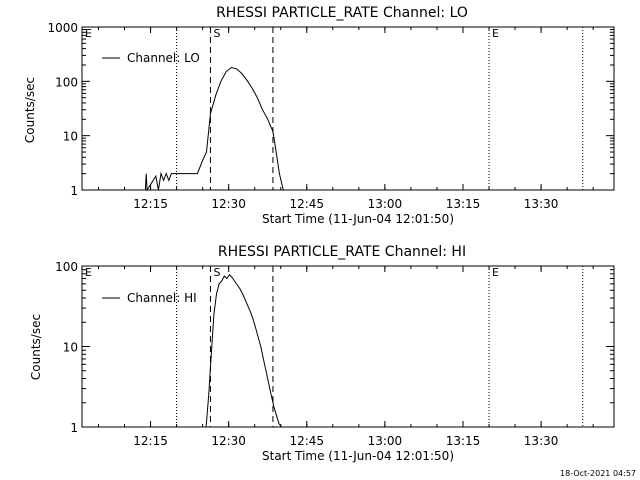 Image resolution: width=640 pixels, height=480 pixels. What do you see at coordinates (342, 13) in the screenshot?
I see `chart-title: RHESSI PARTICLE_RATE Channel: LO` at bounding box center [342, 13].